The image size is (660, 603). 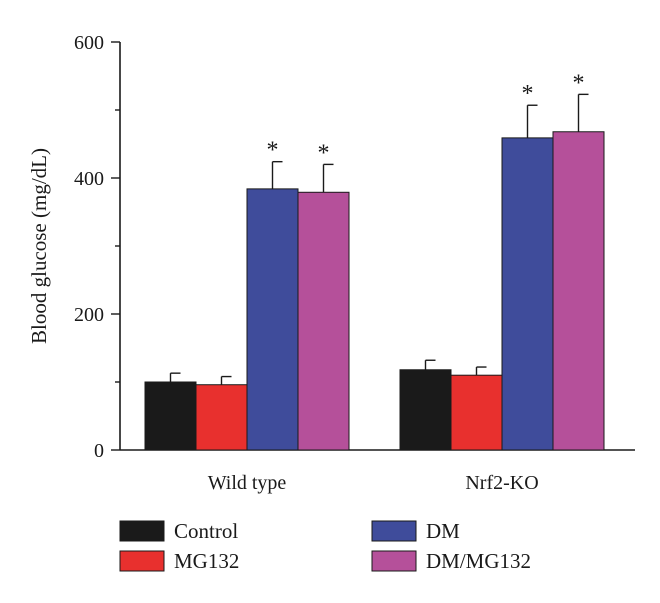 What do you see at coordinates (89, 43) in the screenshot?
I see `y-tick-label: 600` at bounding box center [89, 43].